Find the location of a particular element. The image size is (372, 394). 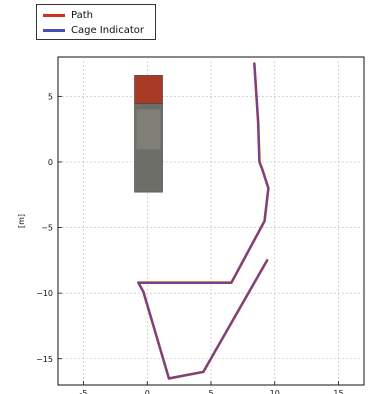

x-tick-label: 15 is located at coordinates (338, 391).